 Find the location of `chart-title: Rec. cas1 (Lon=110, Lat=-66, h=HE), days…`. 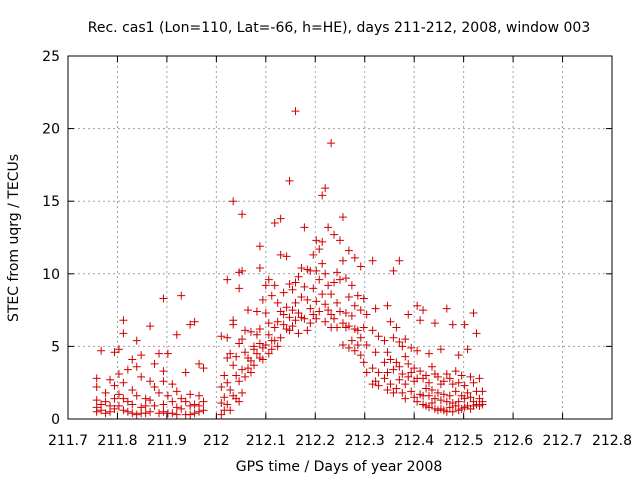

chart-title: Rec. cas1 (Lon=110, Lat=-66, h=HE), days… is located at coordinates (339, 28).